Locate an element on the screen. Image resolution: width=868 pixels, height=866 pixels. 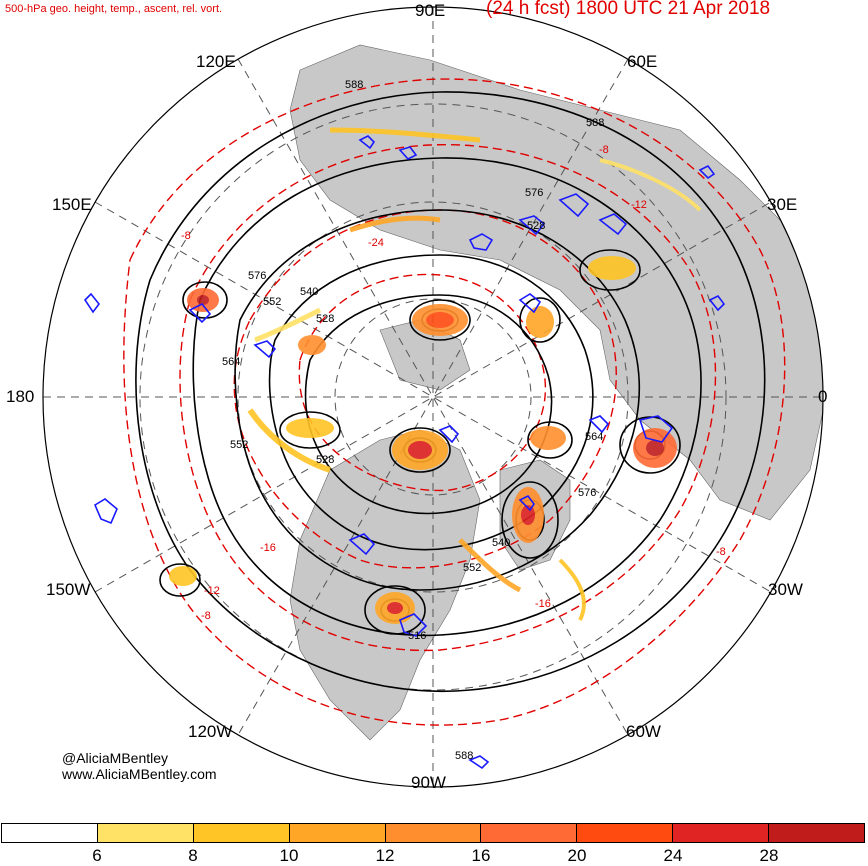
temperature-contour-label: -24 is located at coordinates (376, 243).